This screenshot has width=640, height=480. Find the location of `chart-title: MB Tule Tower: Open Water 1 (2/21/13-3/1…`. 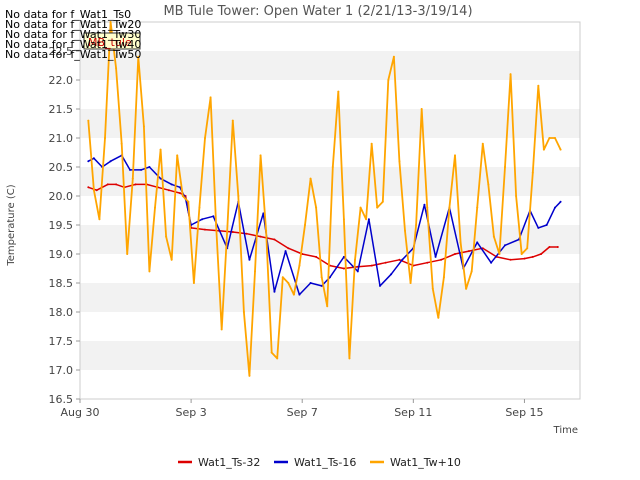

chart-title: MB Tule Tower: Open Water 1 (2/21/13-3/1… is located at coordinates (317, 11).